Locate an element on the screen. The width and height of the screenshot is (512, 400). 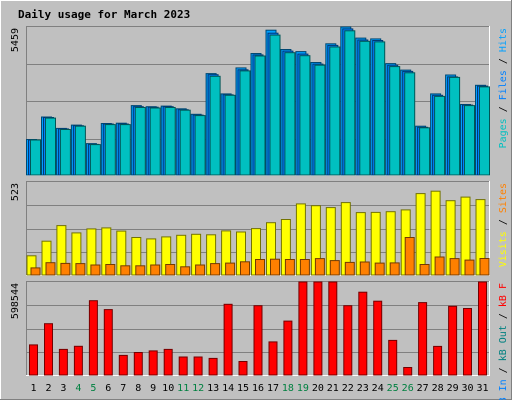
legend-visits: Visits is located at coordinates (503, 249).